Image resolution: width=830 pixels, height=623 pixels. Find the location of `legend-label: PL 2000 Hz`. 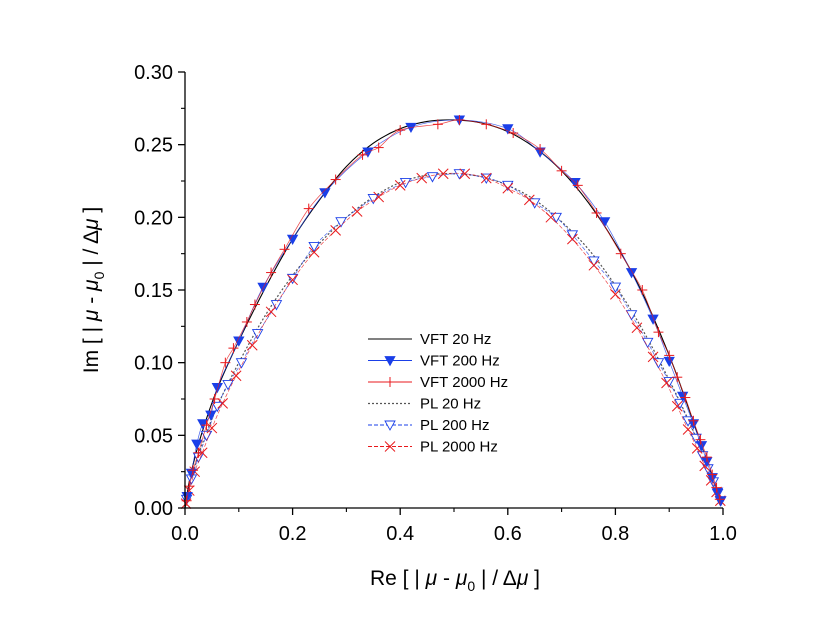

legend-label: PL 2000 Hz is located at coordinates (459, 447).